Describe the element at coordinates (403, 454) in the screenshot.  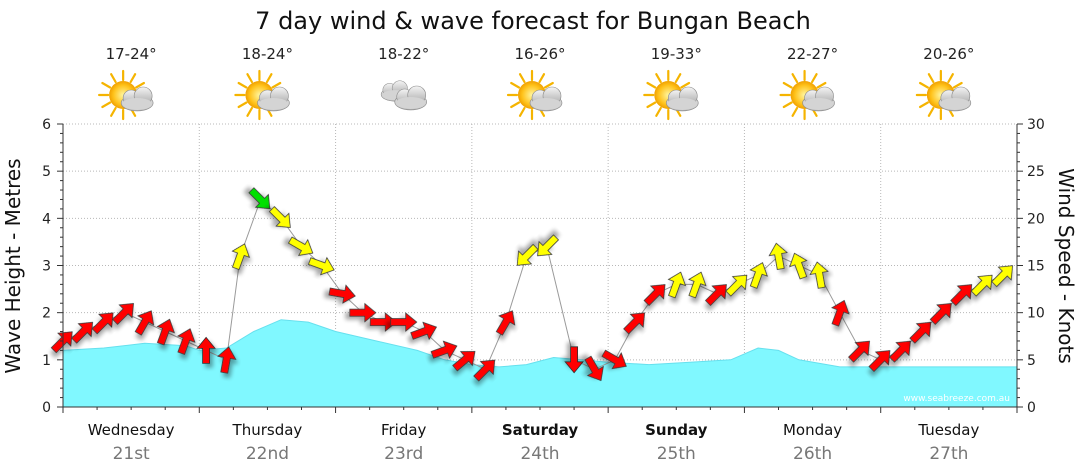
I see `day-date-label: 23rd` at that location.